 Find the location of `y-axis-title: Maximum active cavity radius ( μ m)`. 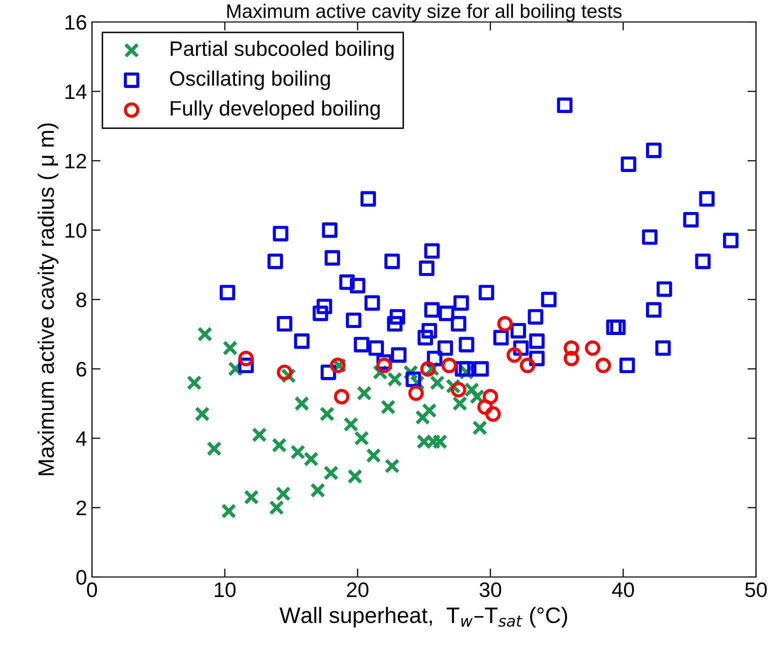

y-axis-title: Maximum active cavity radius ( μ m) is located at coordinates (48, 299).